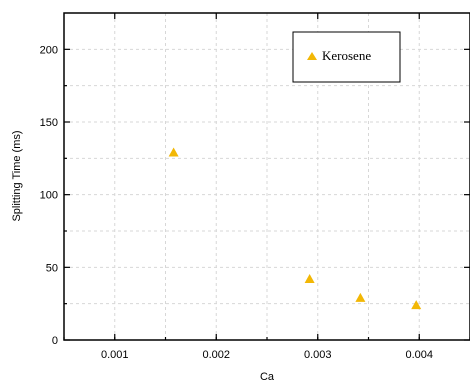 Image resolution: width=470 pixels, height=383 pixels. What do you see at coordinates (267, 377) in the screenshot?
I see `x-axis-title: Ca` at bounding box center [267, 377].